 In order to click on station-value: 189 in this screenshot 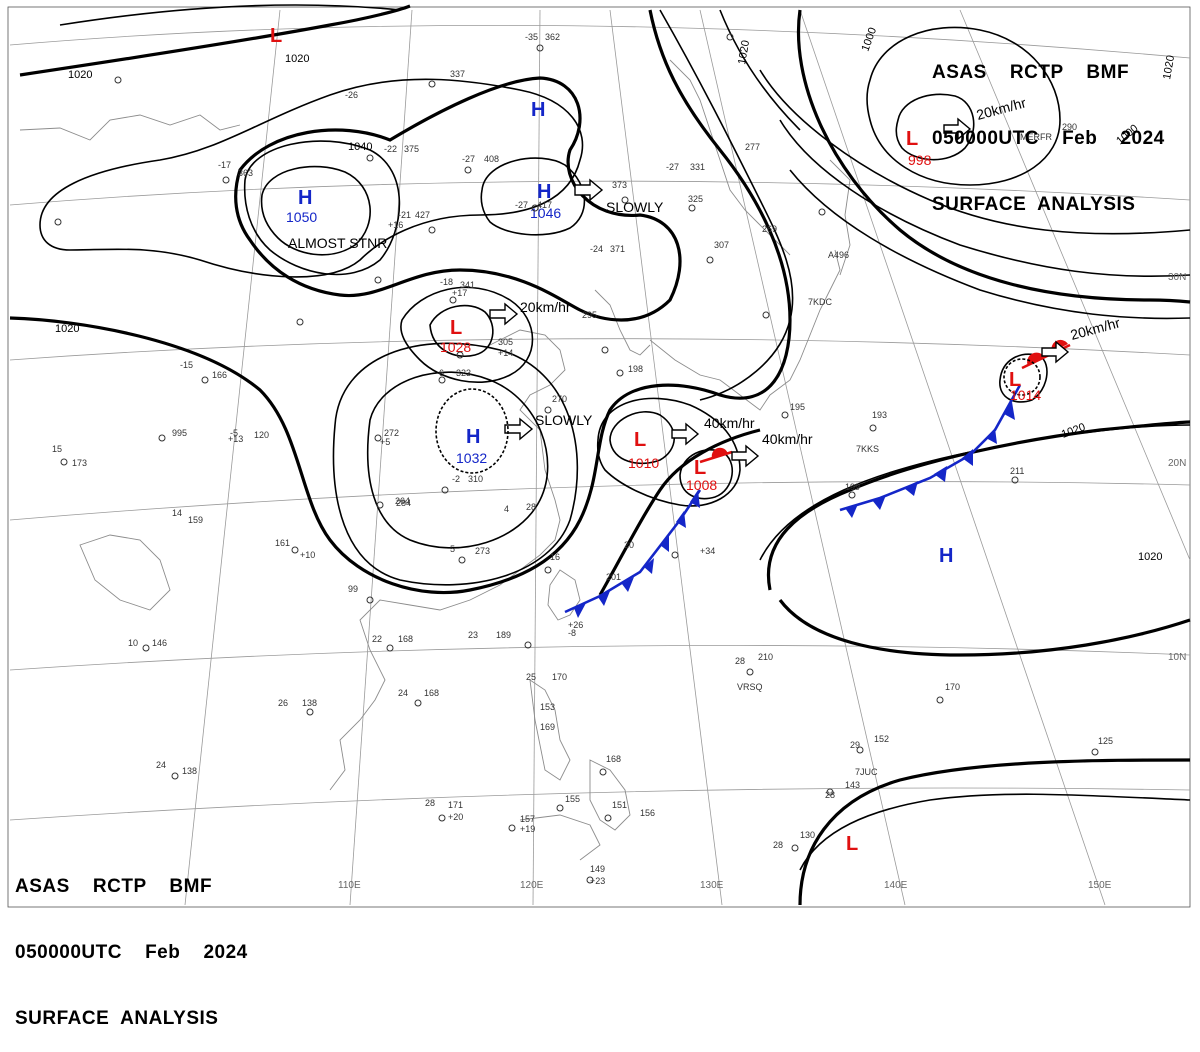, I will do `click(503, 635)`.